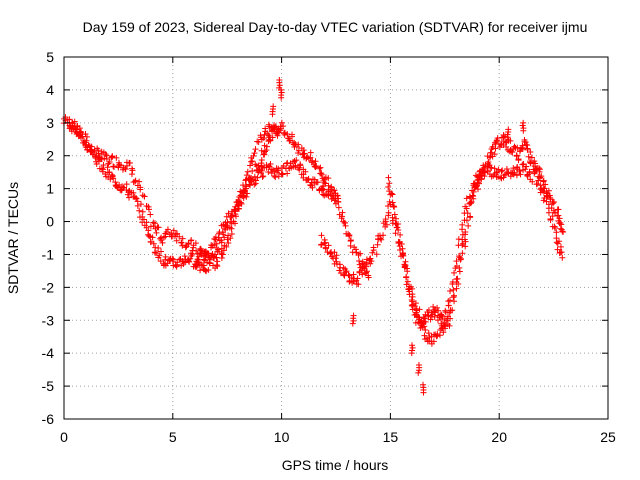  What do you see at coordinates (13, 238) in the screenshot?
I see `y-axis-title: SDTVAR / TECUs` at bounding box center [13, 238].